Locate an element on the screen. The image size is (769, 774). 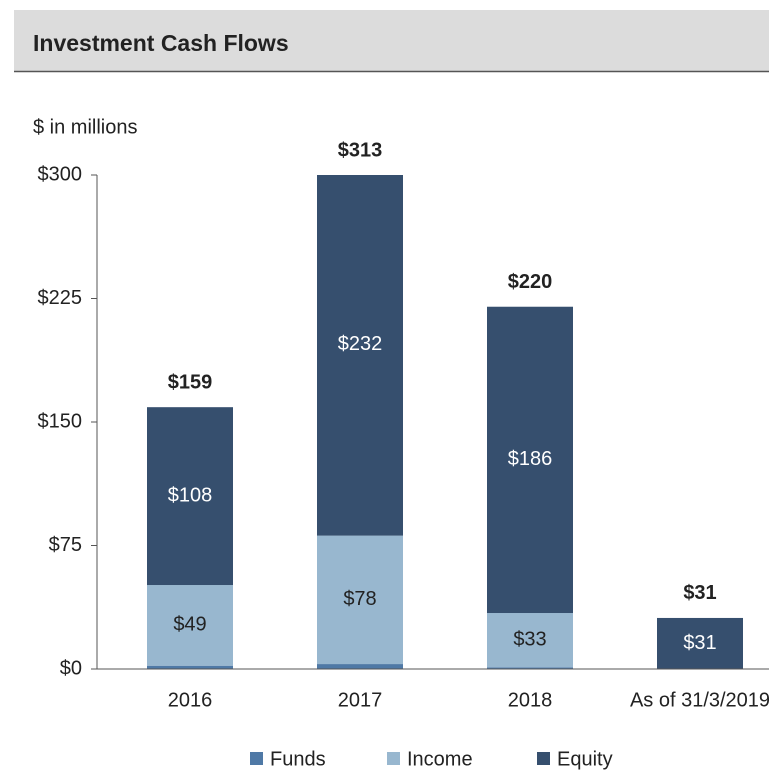
x-tick-label: 2017 is located at coordinates (360, 700).